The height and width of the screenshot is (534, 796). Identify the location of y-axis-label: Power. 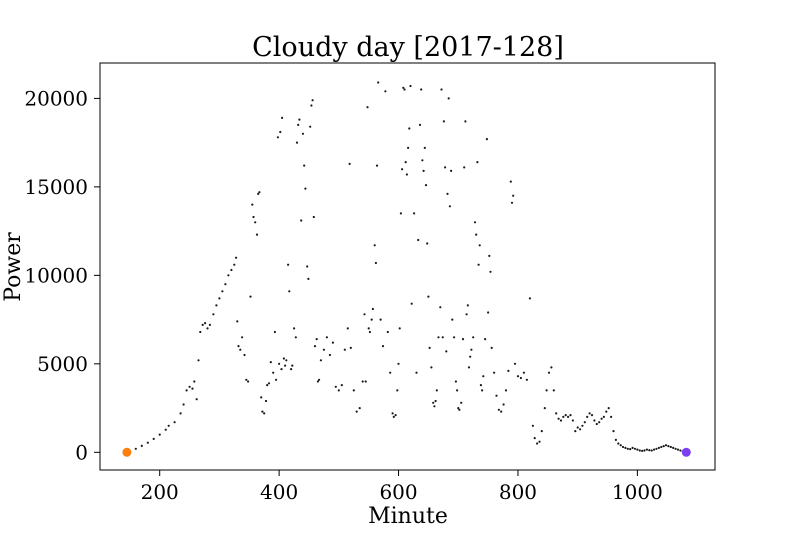
(13, 267).